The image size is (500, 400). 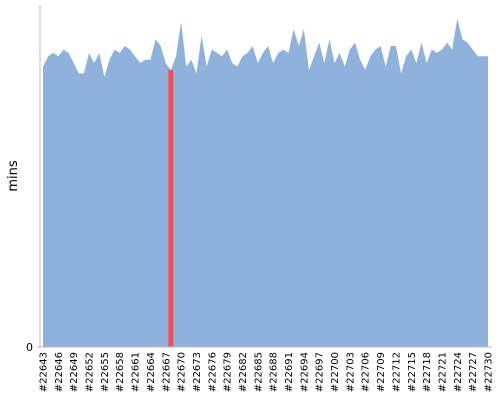 I want to click on x-tick-label: #22727, so click(x=473, y=372).